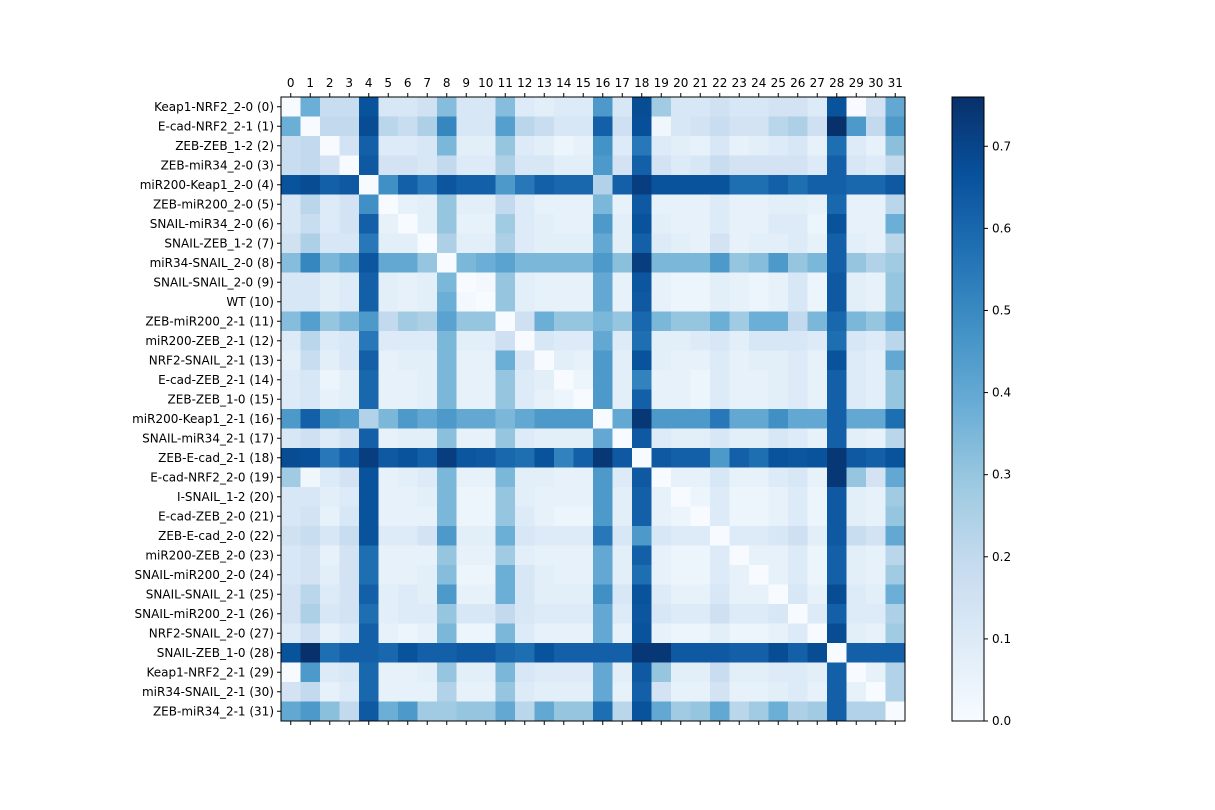 The height and width of the screenshot is (810, 1215). Describe the element at coordinates (213, 711) in the screenshot. I see `y-tick-label: ZEB-miR34_2-1 (31)` at that location.